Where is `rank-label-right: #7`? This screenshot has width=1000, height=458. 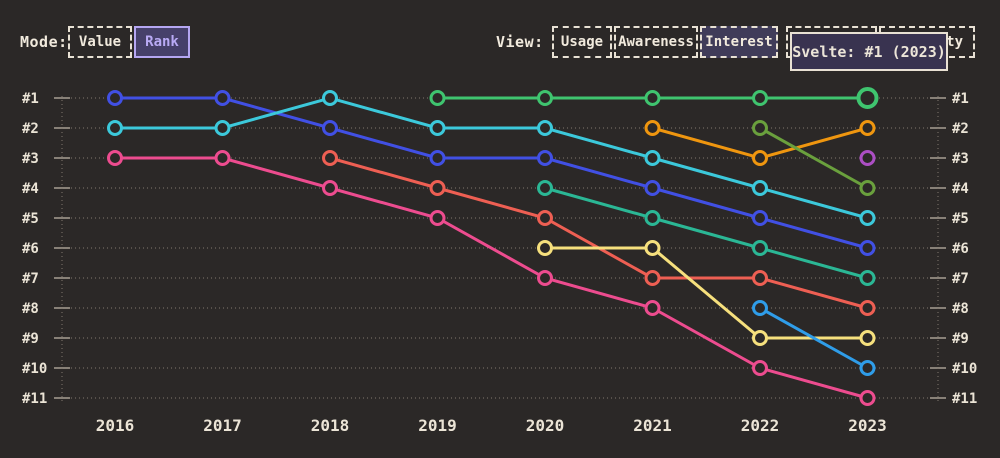 rank-label-right: #7 is located at coordinates (960, 279).